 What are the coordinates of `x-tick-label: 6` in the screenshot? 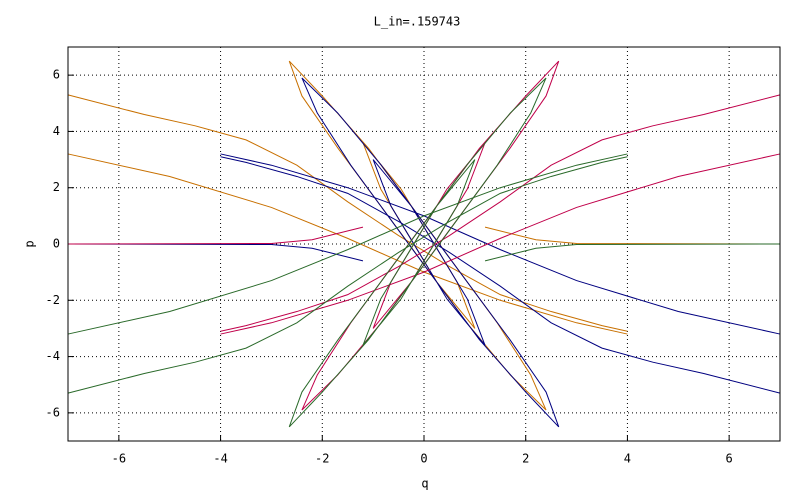 It's located at (729, 459).